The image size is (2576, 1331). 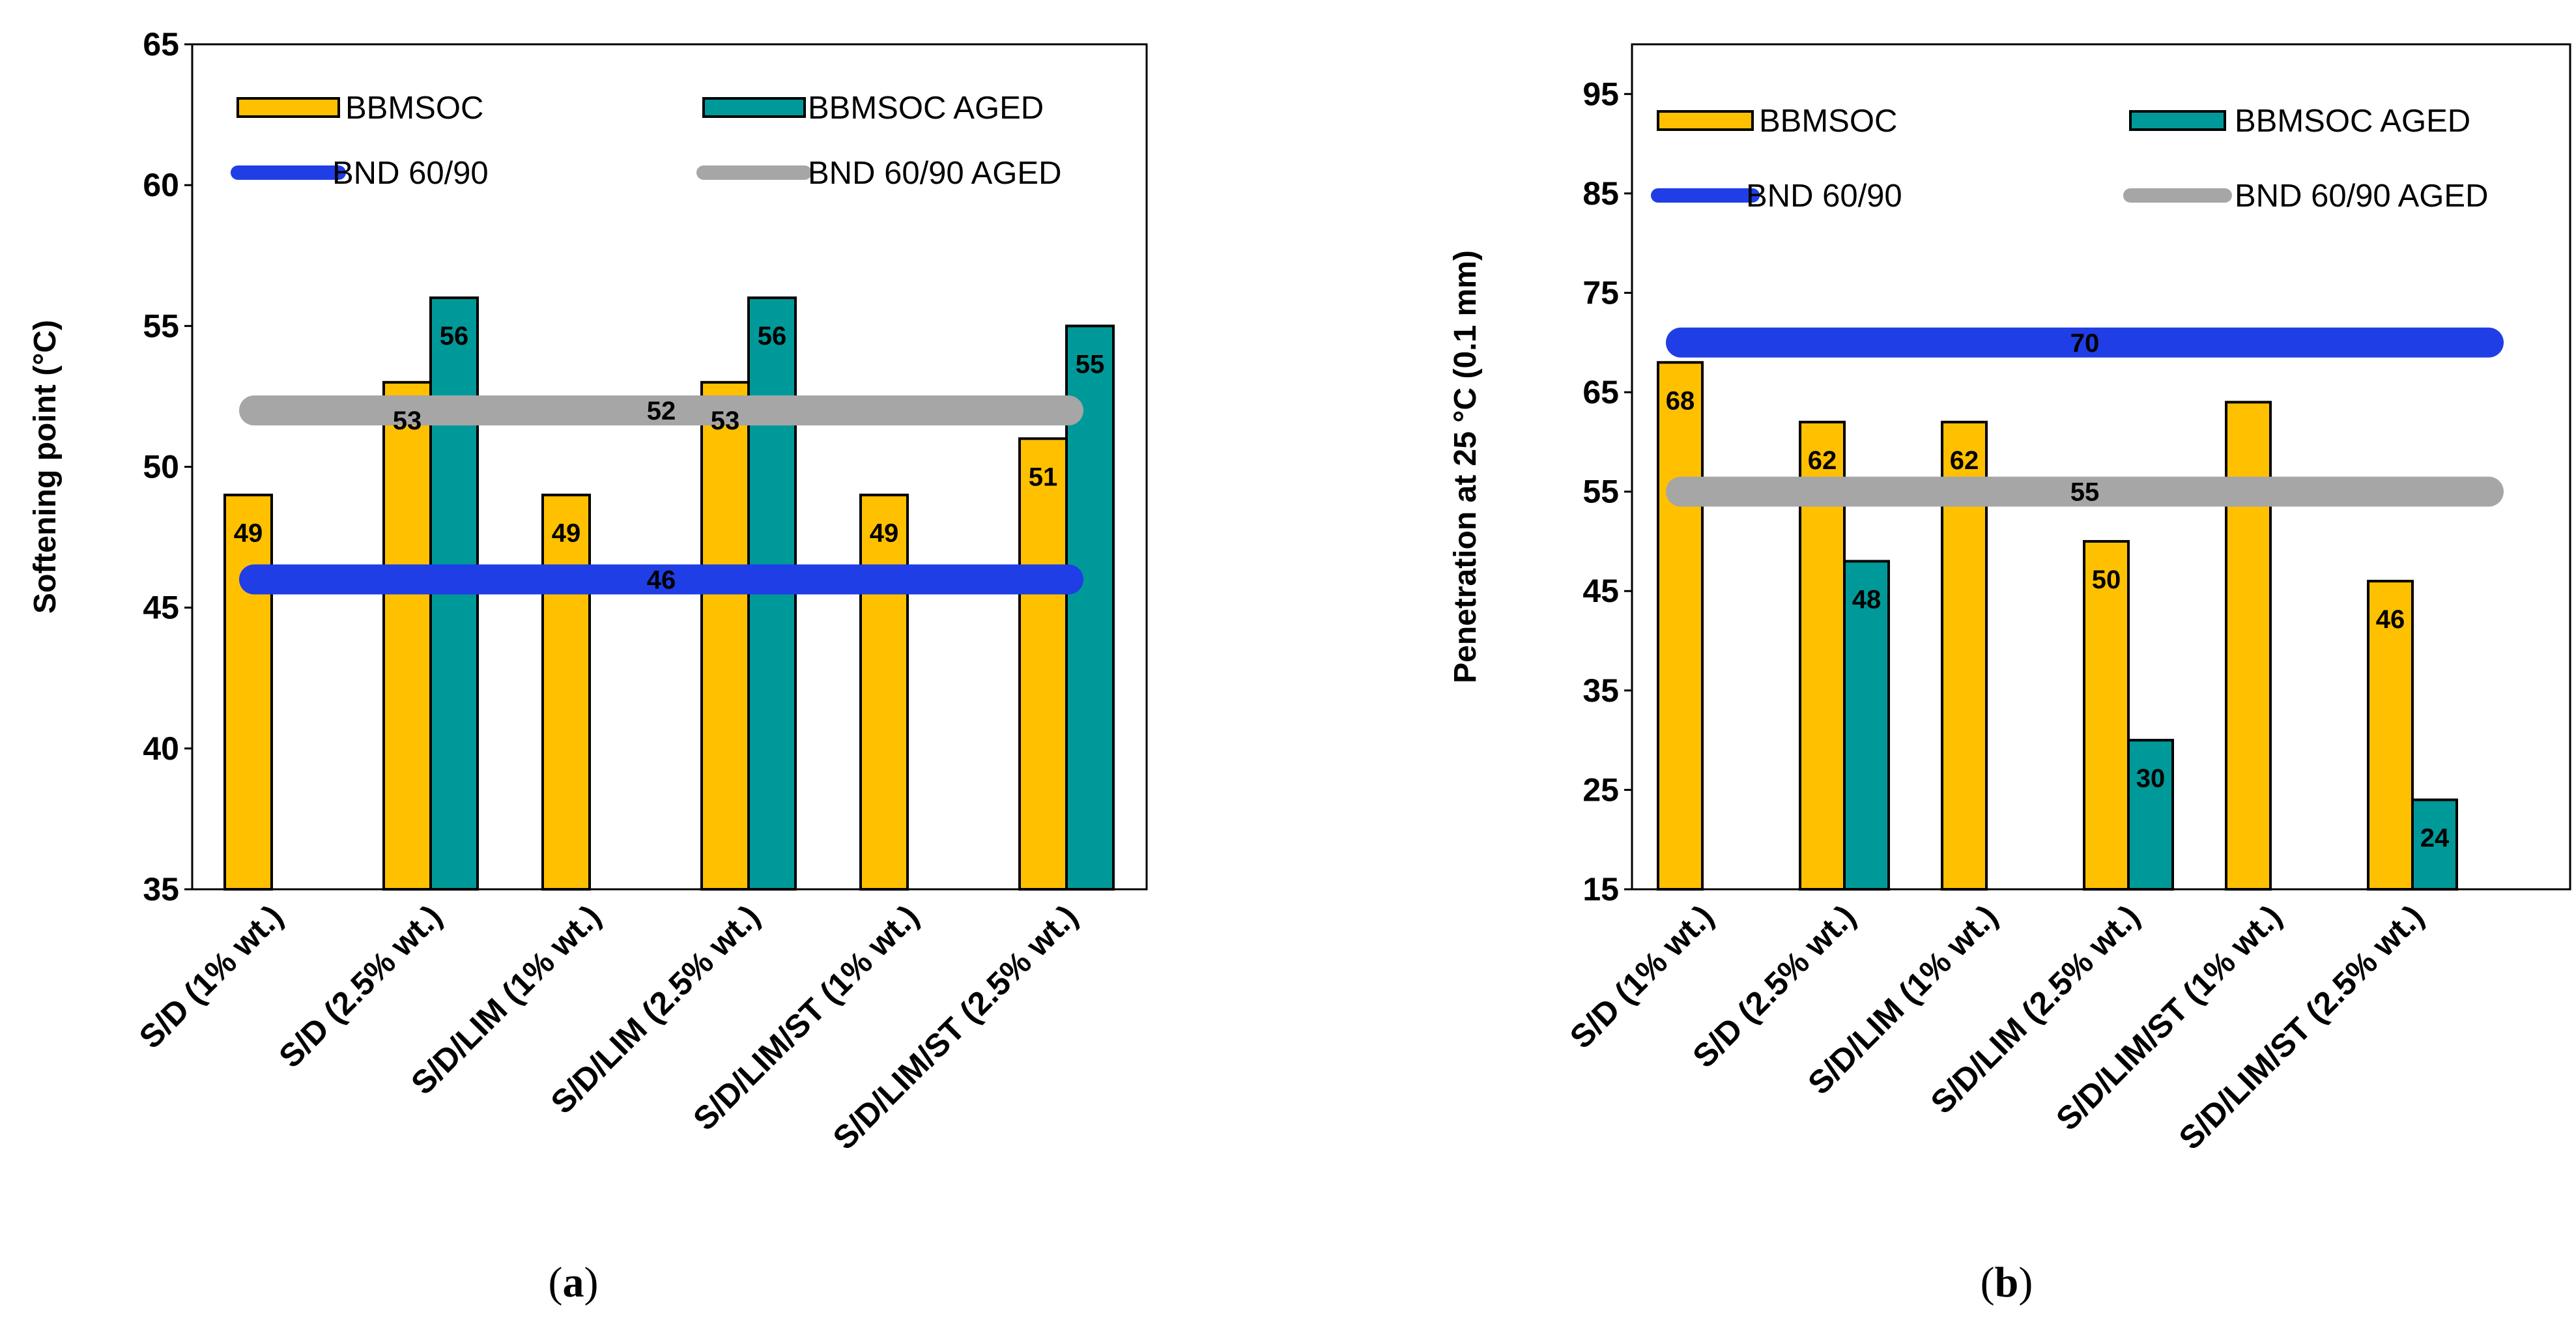 What do you see at coordinates (2435, 838) in the screenshot?
I see `bar-data-label: 24` at bounding box center [2435, 838].